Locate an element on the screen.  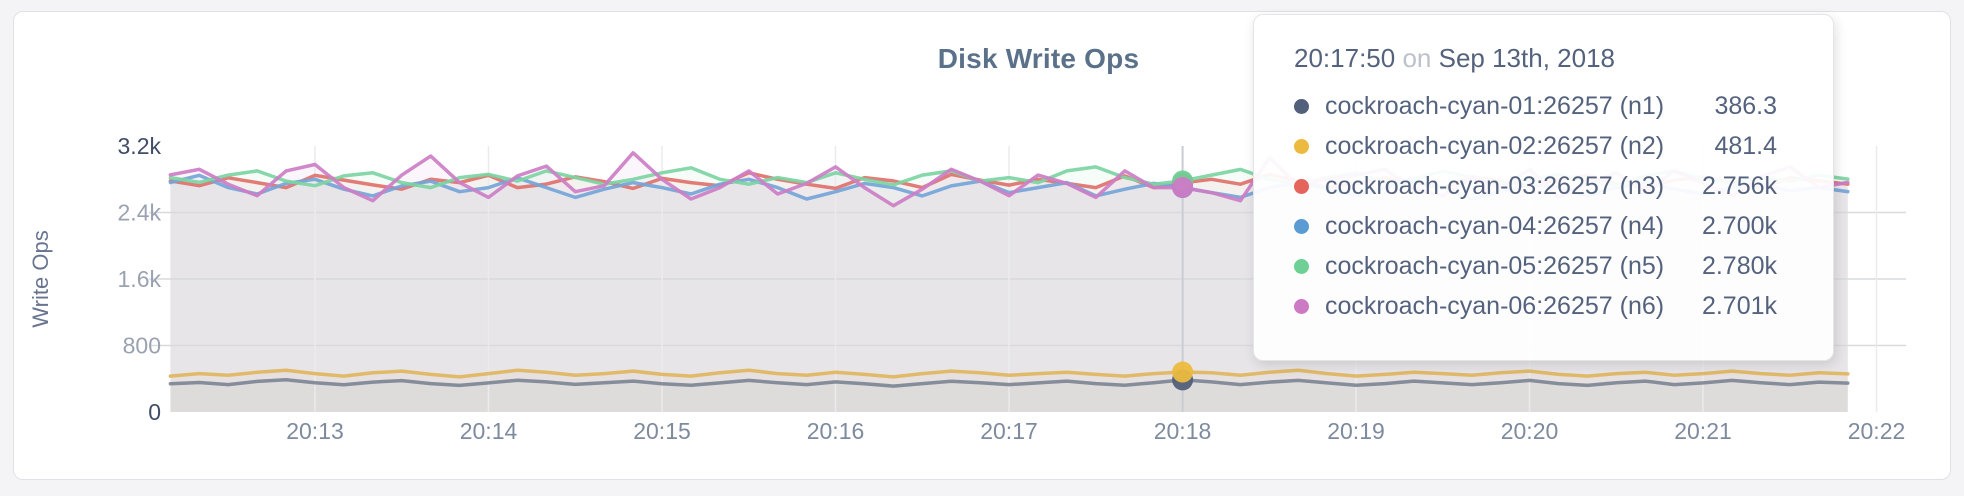
x-tick-label-20:17: 20:17 is located at coordinates (1009, 431).